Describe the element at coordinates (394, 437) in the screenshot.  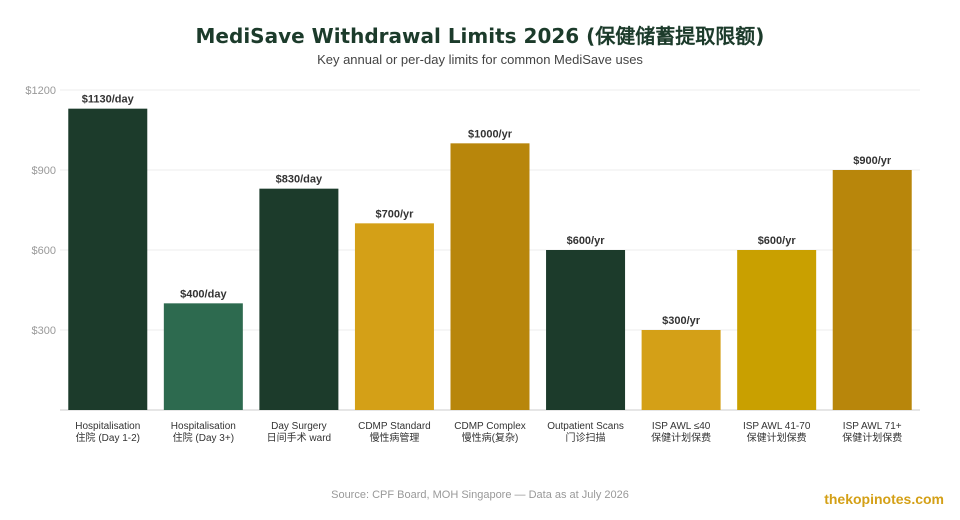
I see `x-tick-label-zh: 慢性病管理` at that location.